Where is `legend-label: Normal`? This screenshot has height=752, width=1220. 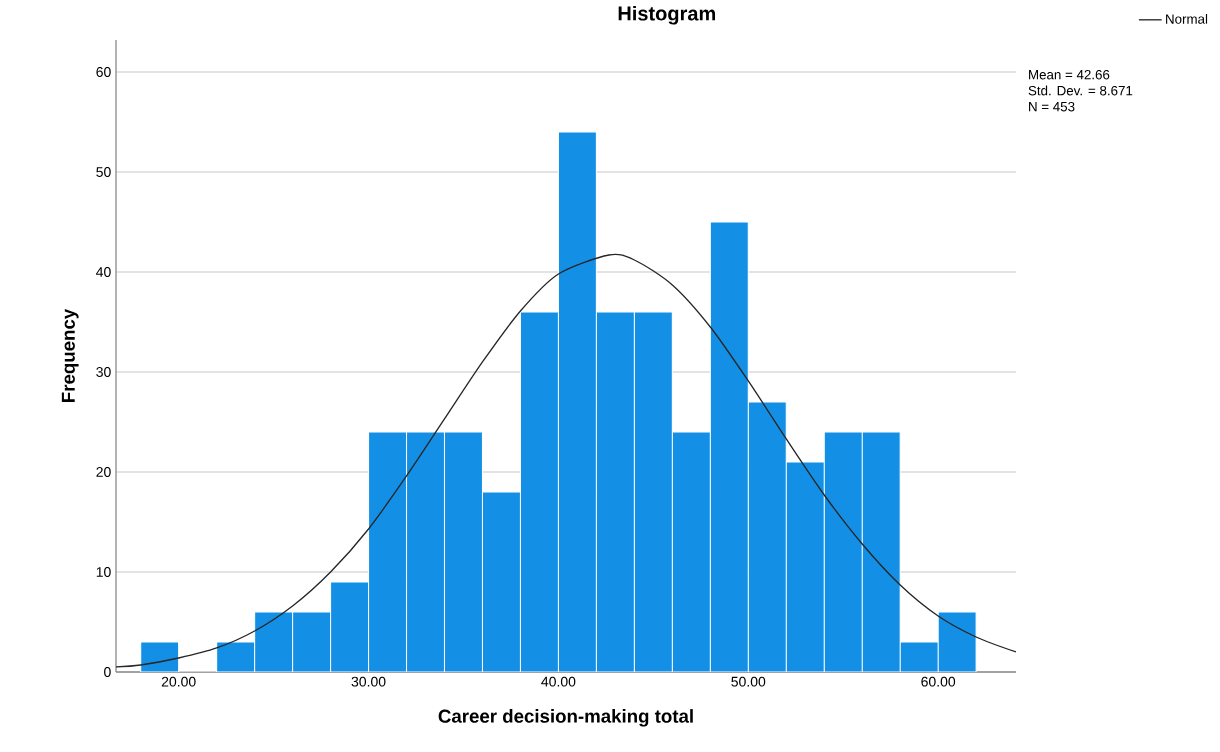
legend-label: Normal is located at coordinates (1187, 18).